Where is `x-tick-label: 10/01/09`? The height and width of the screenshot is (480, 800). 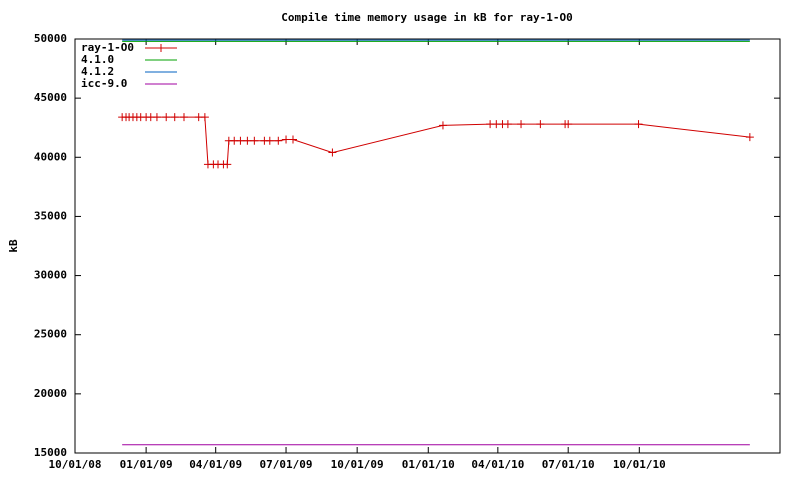 x-tick-label: 10/01/09 is located at coordinates (357, 464).